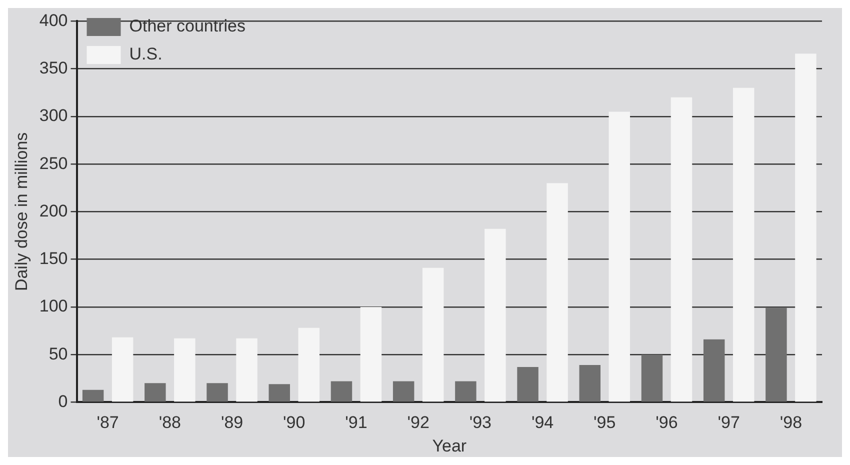  Describe the element at coordinates (58, 354) in the screenshot. I see `y-tick-label: 50` at that location.